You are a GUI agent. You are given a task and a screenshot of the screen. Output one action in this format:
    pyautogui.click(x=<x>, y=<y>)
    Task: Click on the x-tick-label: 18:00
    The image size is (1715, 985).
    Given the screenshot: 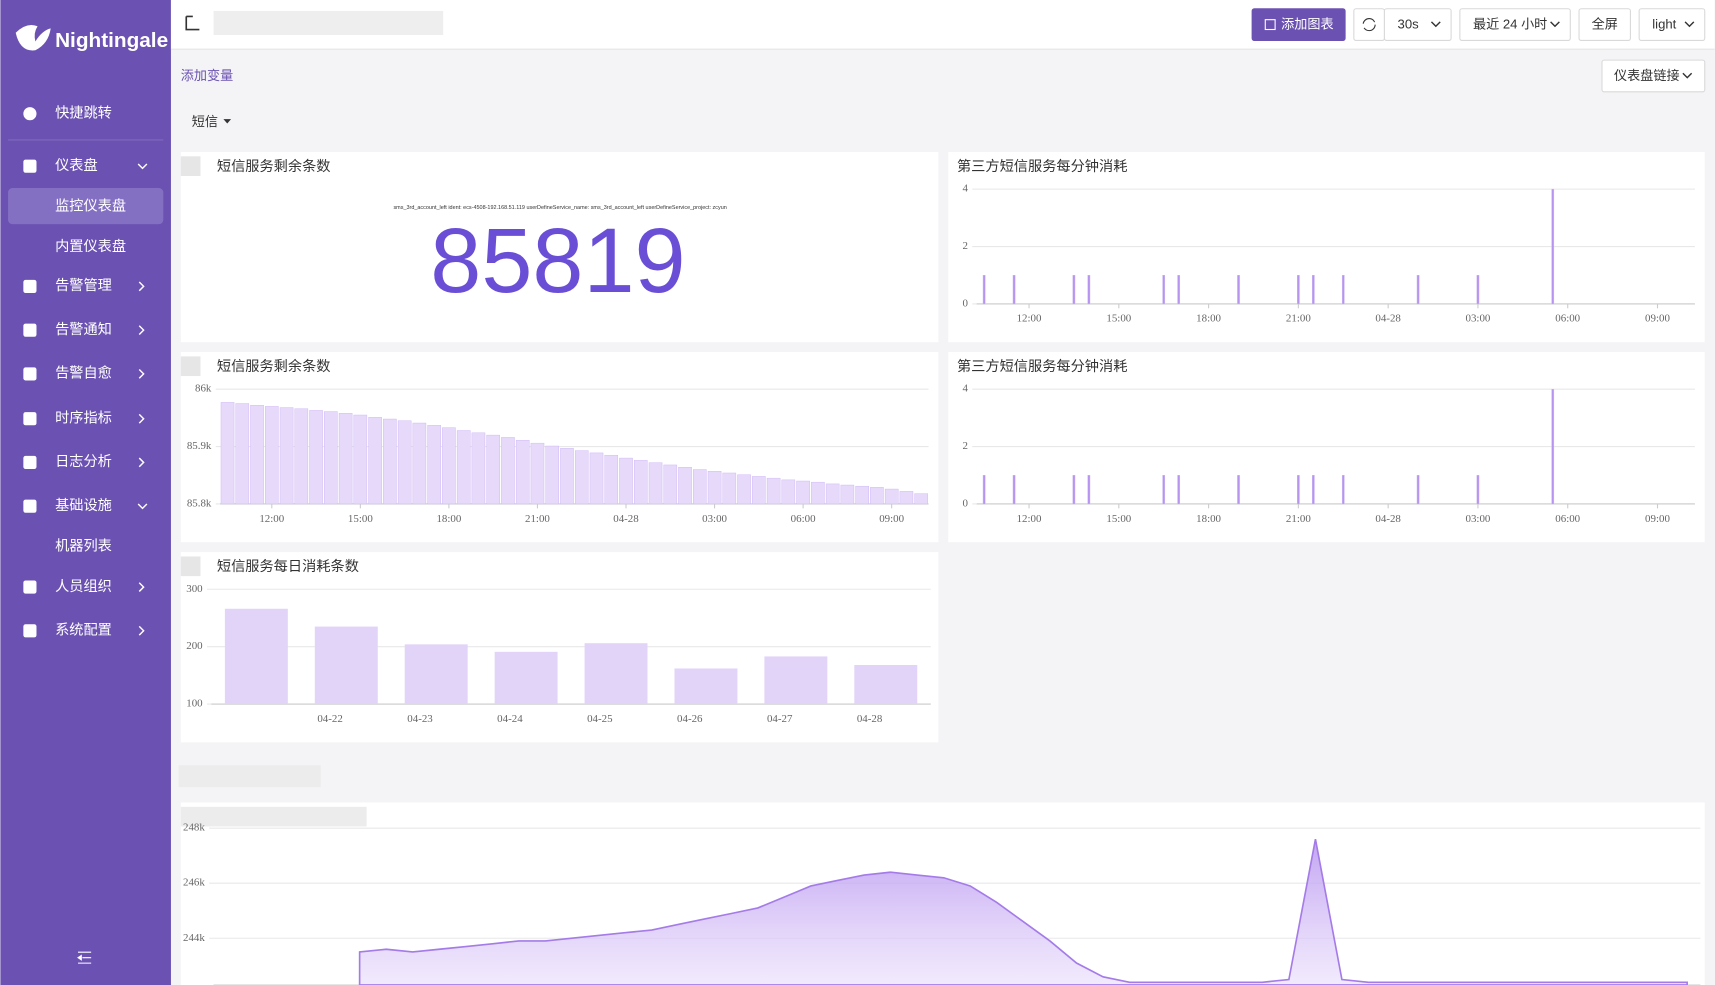 What is the action you would take?
    pyautogui.click(x=448, y=519)
    